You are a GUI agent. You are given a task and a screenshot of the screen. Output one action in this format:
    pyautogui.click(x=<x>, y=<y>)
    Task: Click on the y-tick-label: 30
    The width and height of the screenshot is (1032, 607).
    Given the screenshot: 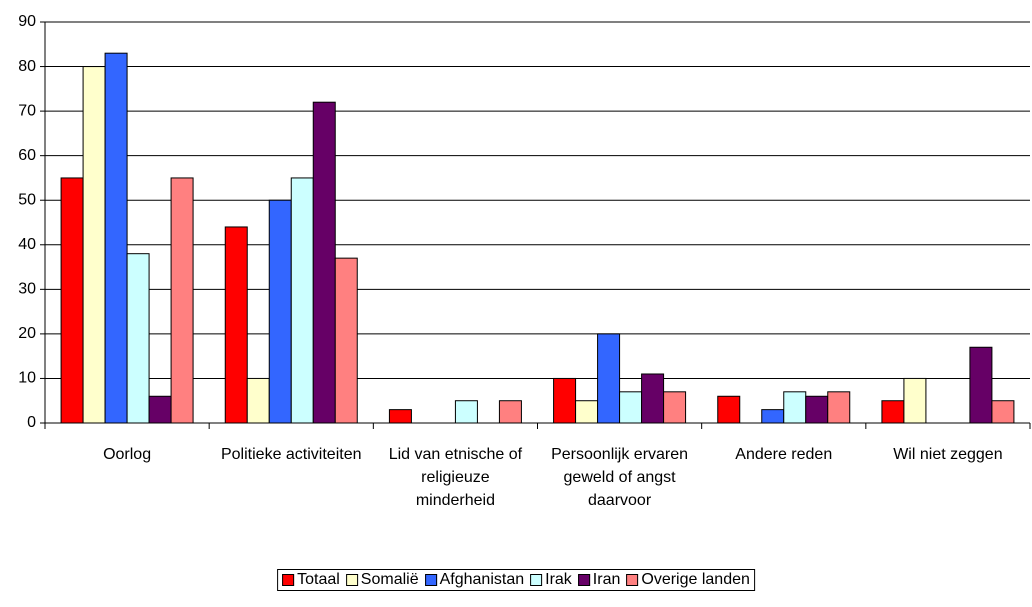 What is the action you would take?
    pyautogui.click(x=27, y=289)
    